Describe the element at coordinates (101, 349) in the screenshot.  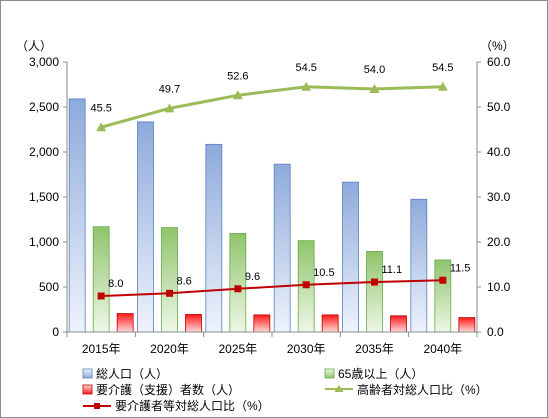
I see `x-tick-label: 2015年` at that location.